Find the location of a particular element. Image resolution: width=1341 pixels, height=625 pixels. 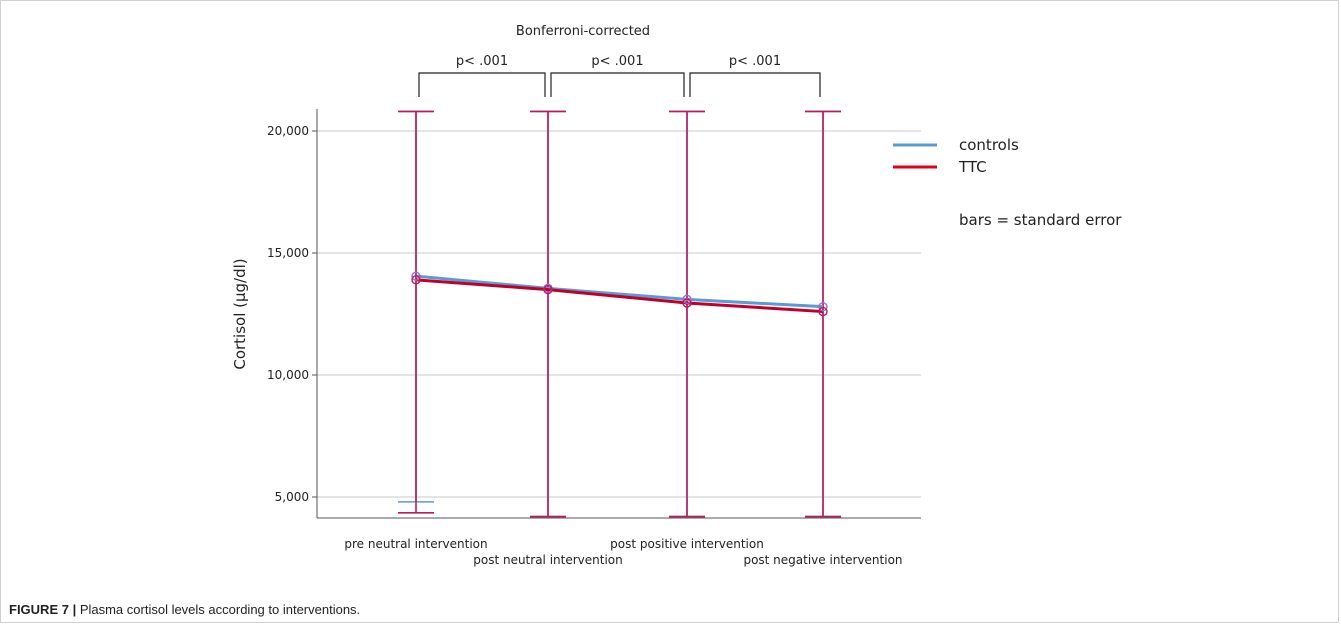

y-tick-label: 5,000 is located at coordinates (292, 497).